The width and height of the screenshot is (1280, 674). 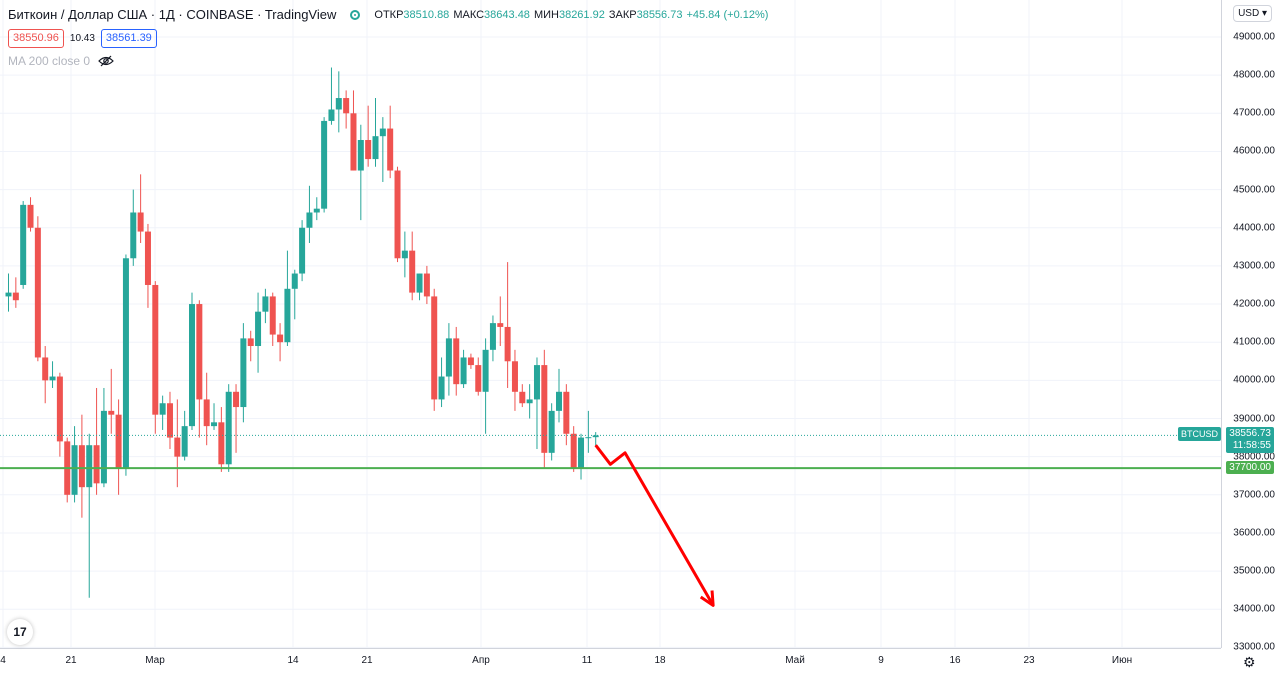 What do you see at coordinates (727, 14) in the screenshot?
I see `change-value: +45.84 (+0.12%)` at bounding box center [727, 14].